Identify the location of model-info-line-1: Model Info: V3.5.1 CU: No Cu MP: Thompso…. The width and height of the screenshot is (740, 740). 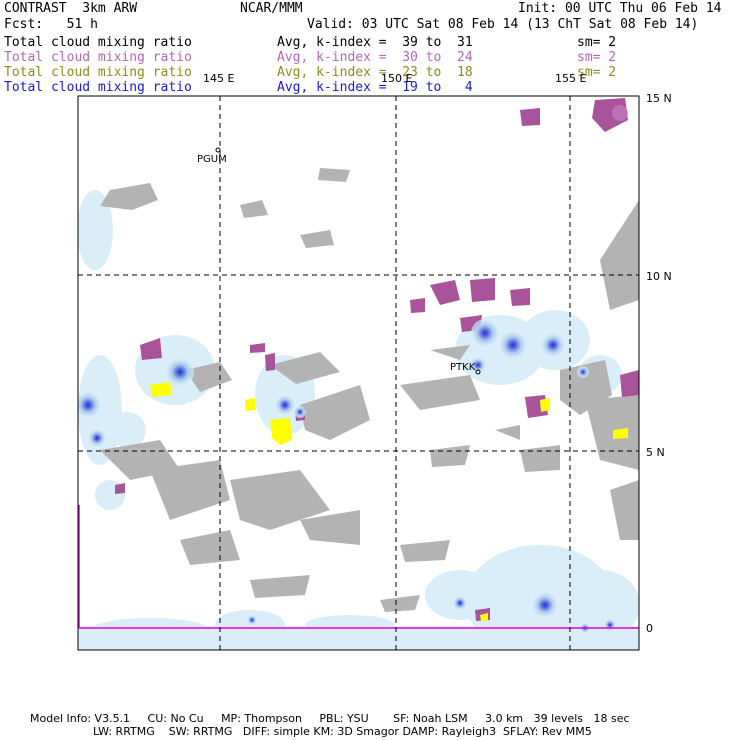
(330, 718).